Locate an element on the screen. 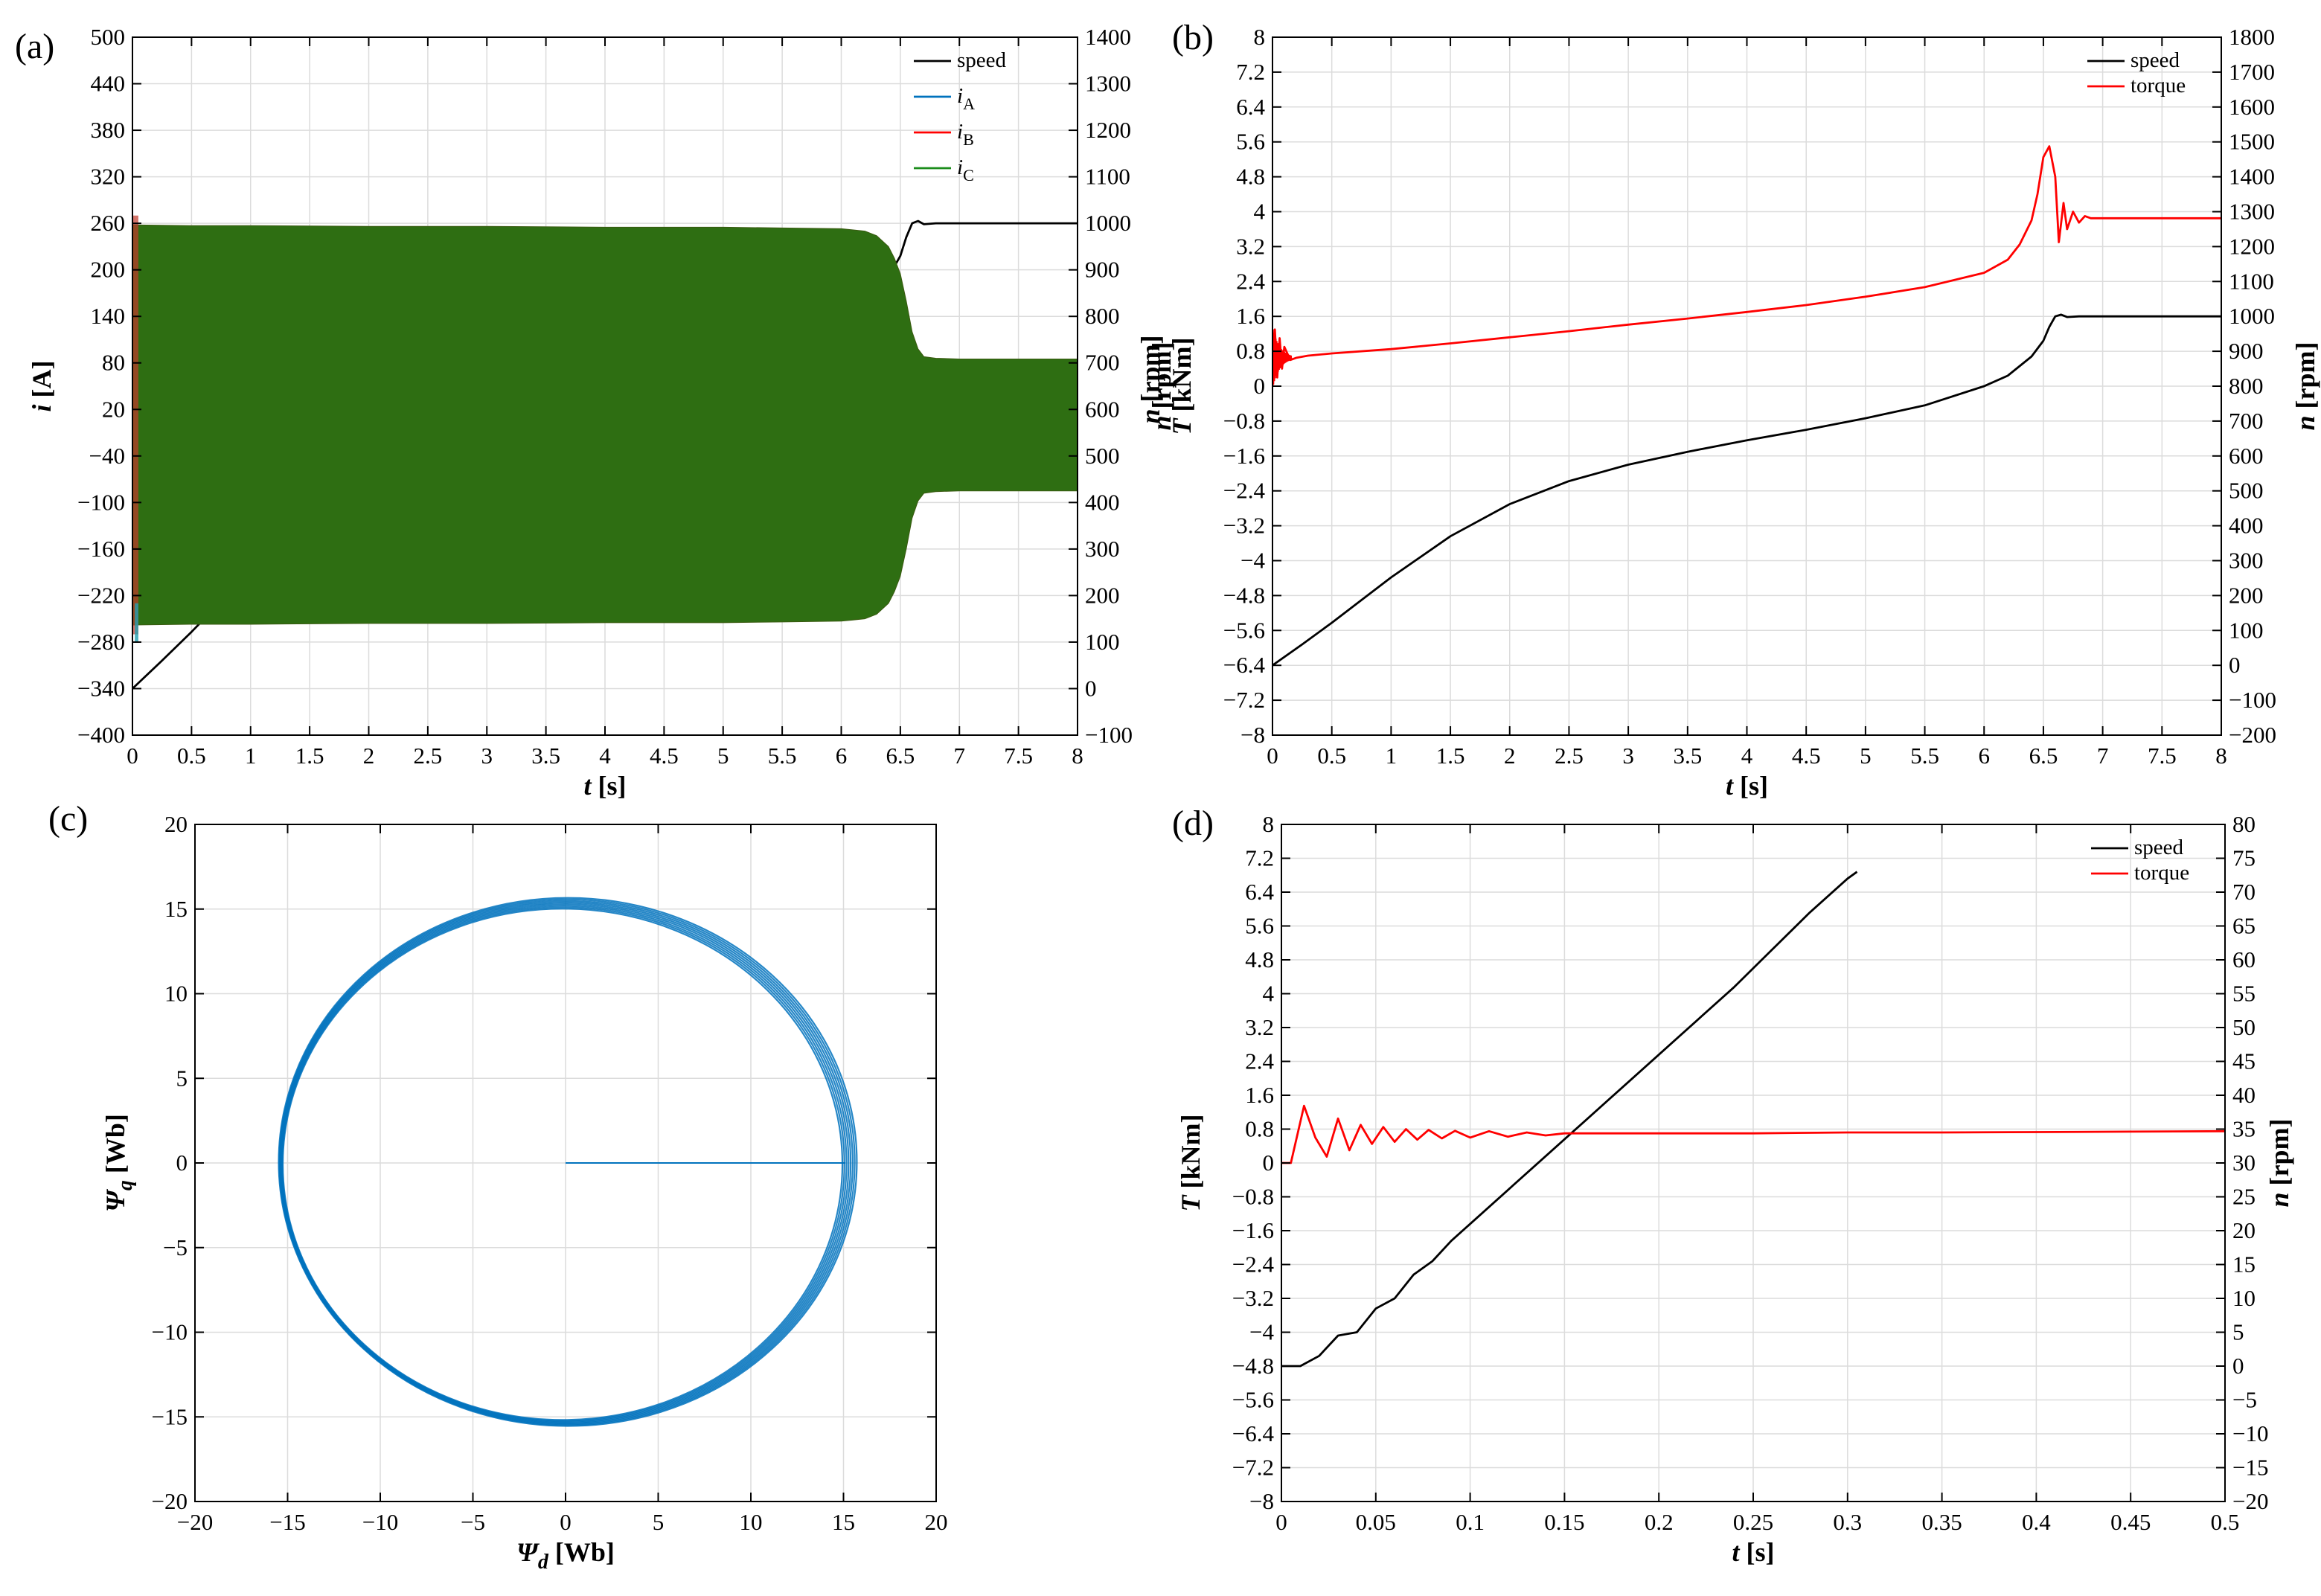 This screenshot has height=1596, width=2321. y-tick-label: 5.6 is located at coordinates (1250, 142).